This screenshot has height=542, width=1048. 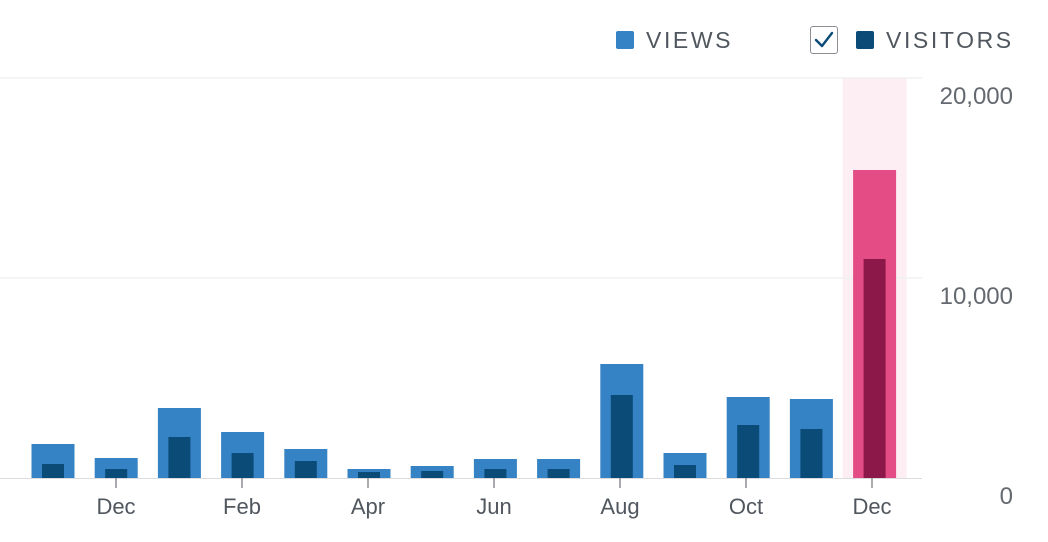 What do you see at coordinates (1006, 496) in the screenshot?
I see `y-tick-label: 0` at bounding box center [1006, 496].